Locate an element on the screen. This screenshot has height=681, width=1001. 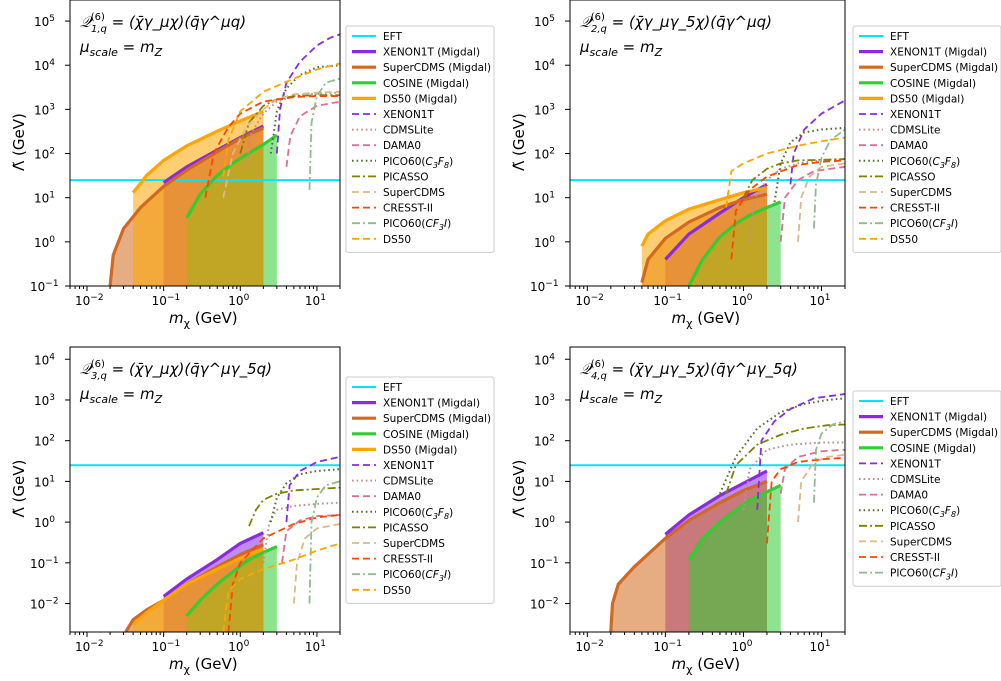
y-tick-label: 10⁵ is located at coordinates (544, 21).